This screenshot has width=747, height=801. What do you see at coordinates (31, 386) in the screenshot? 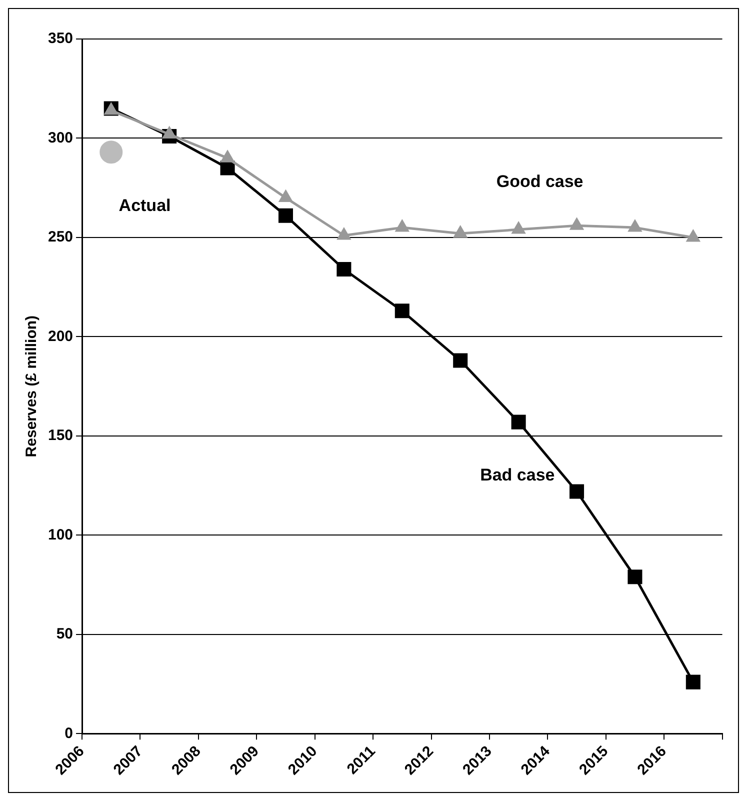
I see `y-axis-title: Reserves (£ million)` at bounding box center [31, 386].